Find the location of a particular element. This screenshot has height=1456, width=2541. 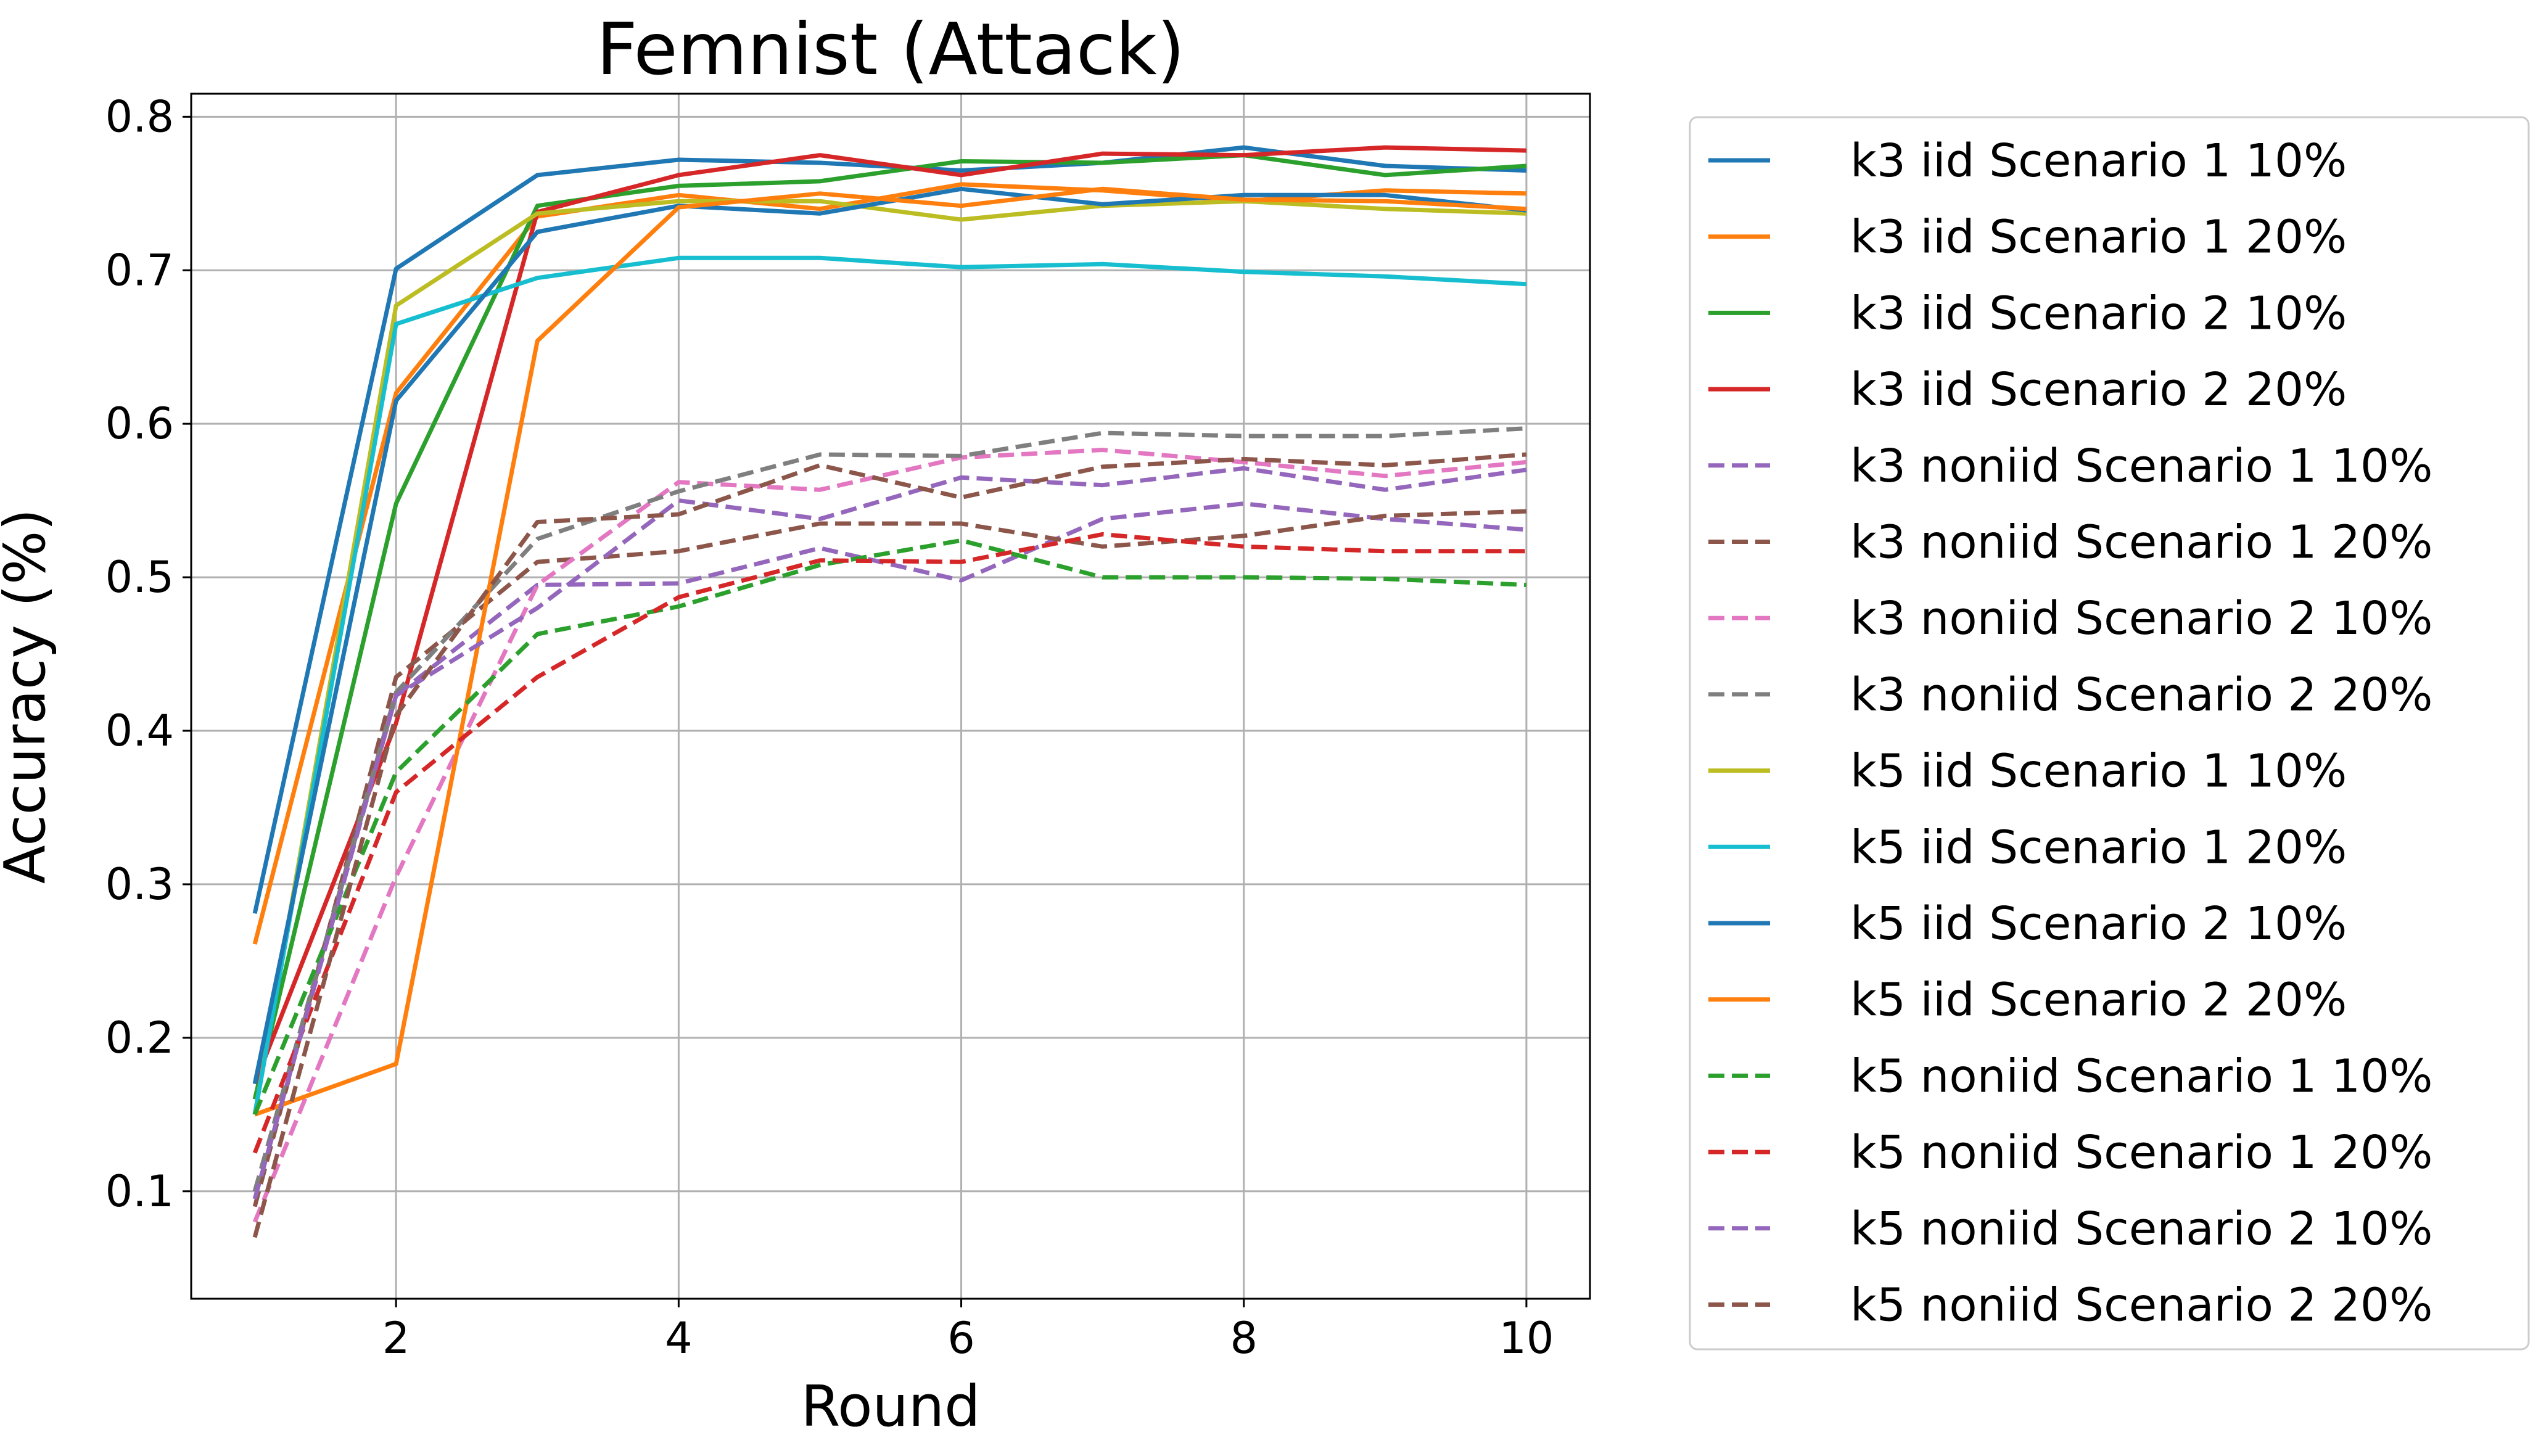

y-tick-label: 0.7 is located at coordinates (139, 270).